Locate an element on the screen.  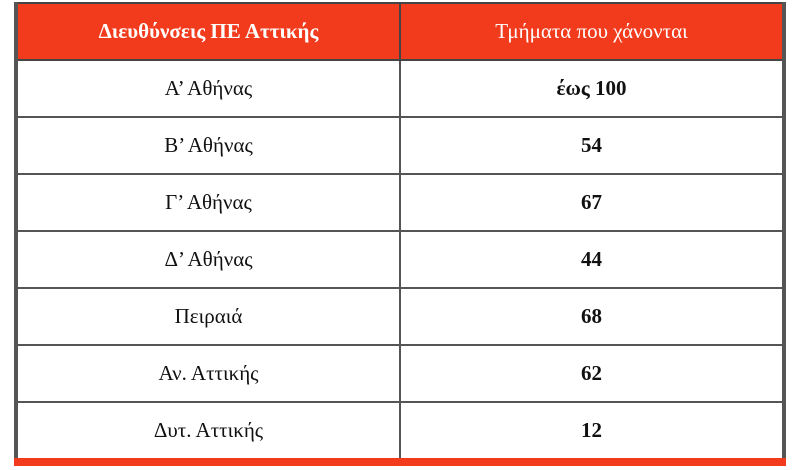
table-row: Α’ Αθήνας έως 100 is located at coordinates (400, 88).